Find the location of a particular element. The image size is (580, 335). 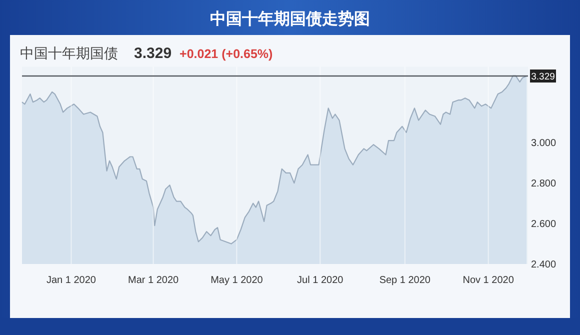

x-tick-label: Jan 1 2020 is located at coordinates (71, 280).